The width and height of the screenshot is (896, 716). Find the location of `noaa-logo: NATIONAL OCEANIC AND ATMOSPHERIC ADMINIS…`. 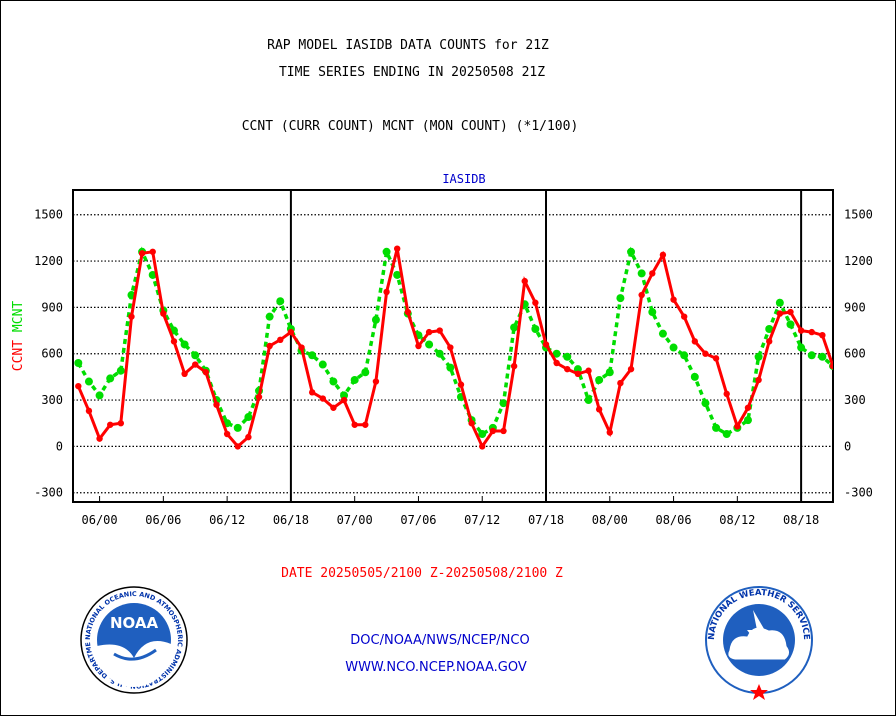

noaa-logo: NATIONAL OCEANIC AND ATMOSPHERIC ADMINIS… is located at coordinates (134, 640).